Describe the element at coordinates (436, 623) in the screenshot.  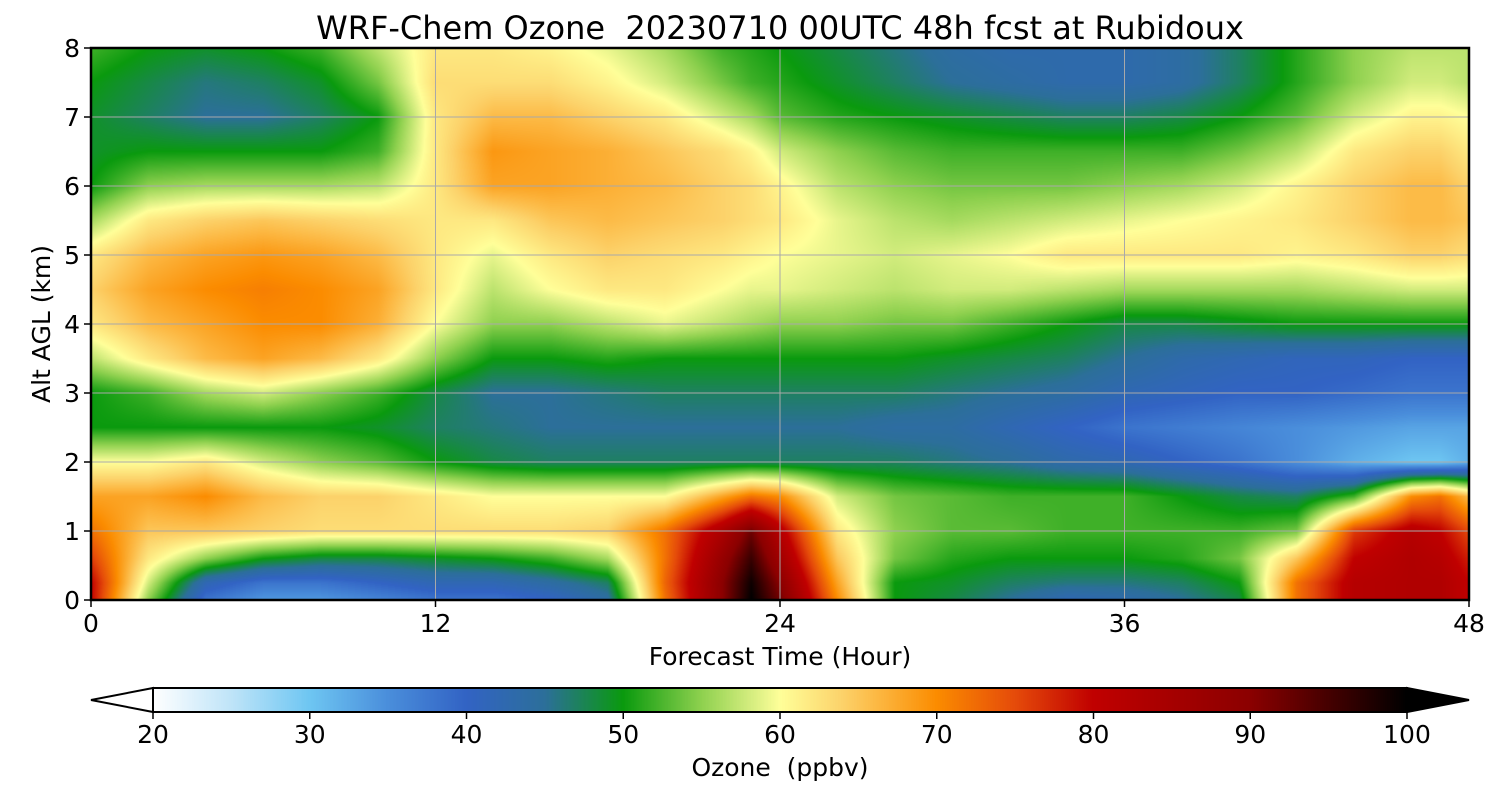
I see `x-tick-label: 12` at that location.